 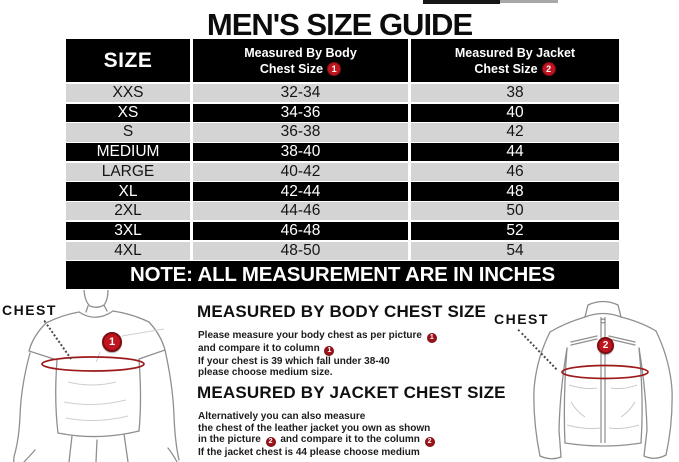 What do you see at coordinates (339, 24) in the screenshot?
I see `page-title: MEN'S SIZE GUIDE` at bounding box center [339, 24].